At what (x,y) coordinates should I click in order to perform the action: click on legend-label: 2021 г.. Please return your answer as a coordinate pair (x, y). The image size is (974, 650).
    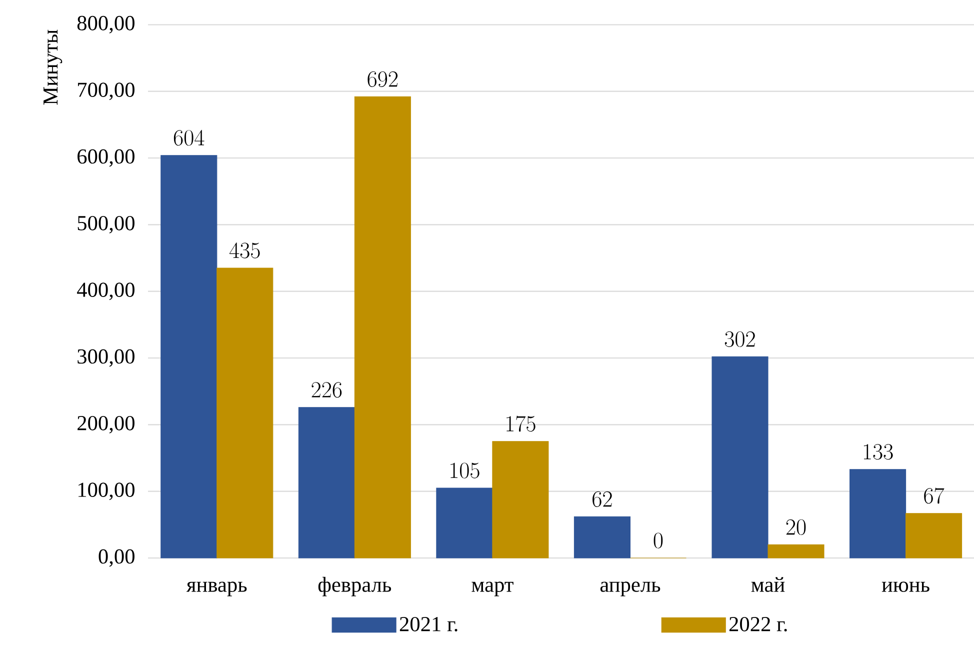
    Looking at the image, I should click on (429, 624).